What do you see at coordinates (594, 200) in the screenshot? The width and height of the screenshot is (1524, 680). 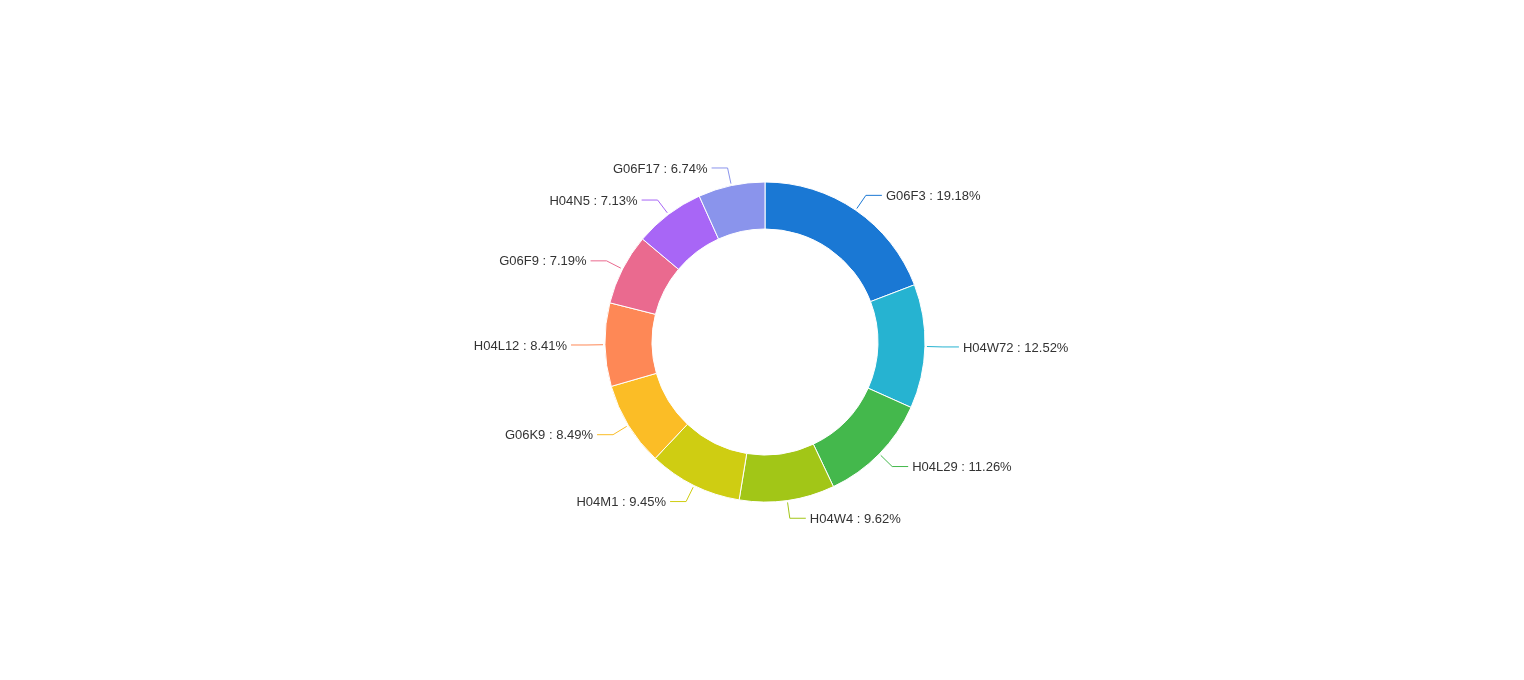 I see `slice-label: H04N5 : 7.13%` at bounding box center [594, 200].